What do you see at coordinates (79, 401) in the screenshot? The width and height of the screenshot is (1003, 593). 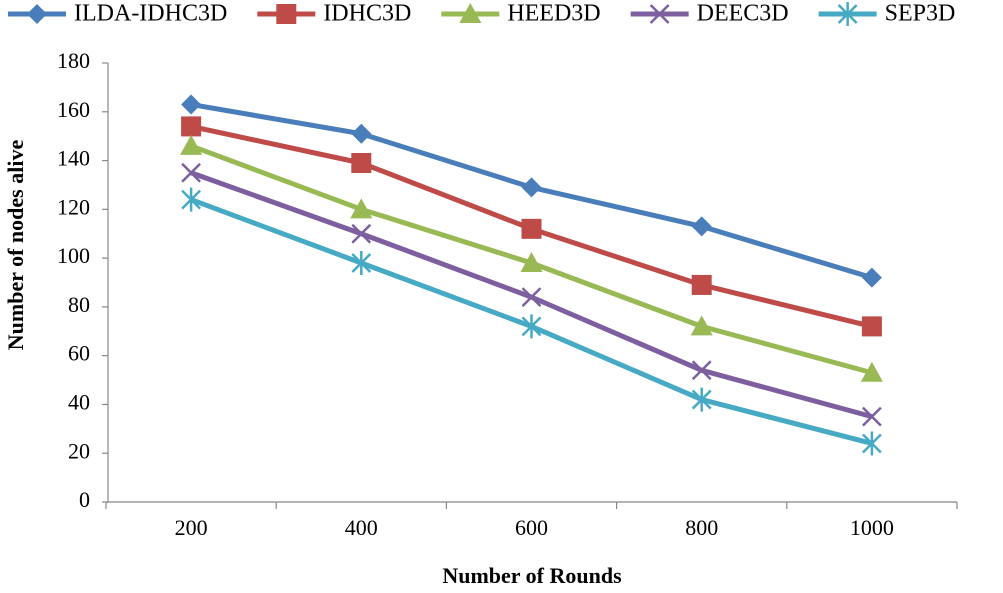 I see `y-tick-label: 40` at bounding box center [79, 401].